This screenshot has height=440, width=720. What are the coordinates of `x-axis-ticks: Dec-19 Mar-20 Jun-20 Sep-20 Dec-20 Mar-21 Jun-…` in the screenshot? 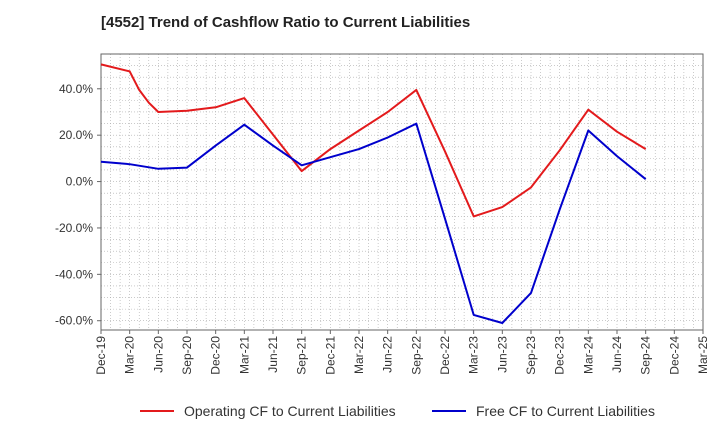 It's located at (402, 352).